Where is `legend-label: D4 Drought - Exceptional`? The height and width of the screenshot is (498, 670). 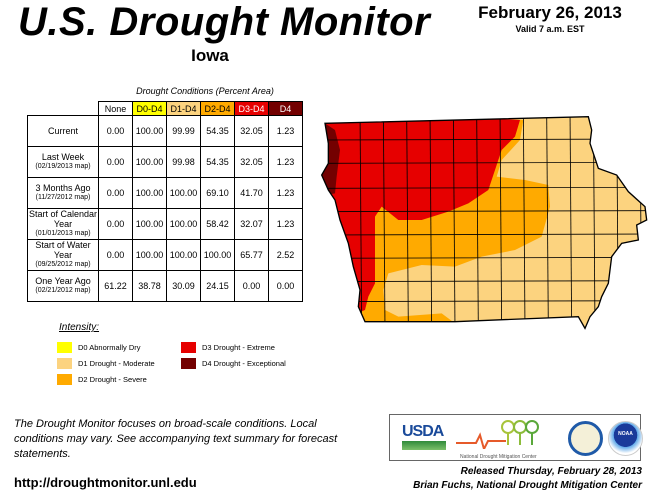
legend-label: D4 Drought - Exceptional is located at coordinates (244, 363).